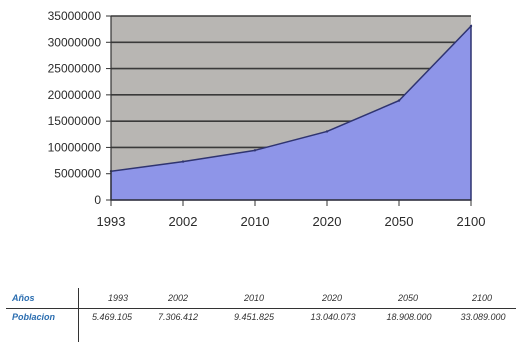  What do you see at coordinates (333, 317) in the screenshot?
I see `population-cell: 13.040.073` at bounding box center [333, 317].